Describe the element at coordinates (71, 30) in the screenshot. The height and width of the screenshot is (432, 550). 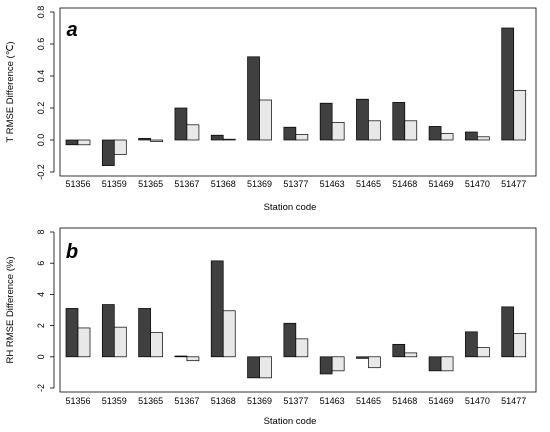
I see `panel-label: a` at that location.